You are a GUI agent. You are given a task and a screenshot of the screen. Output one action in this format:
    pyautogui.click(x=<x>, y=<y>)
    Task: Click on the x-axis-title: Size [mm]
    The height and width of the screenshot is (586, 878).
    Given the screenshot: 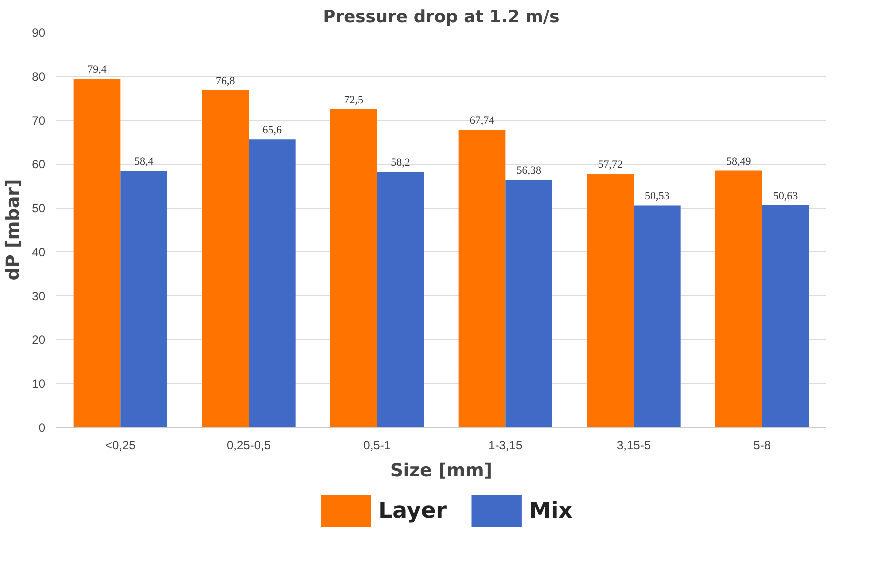 What is the action you would take?
    pyautogui.click(x=441, y=471)
    